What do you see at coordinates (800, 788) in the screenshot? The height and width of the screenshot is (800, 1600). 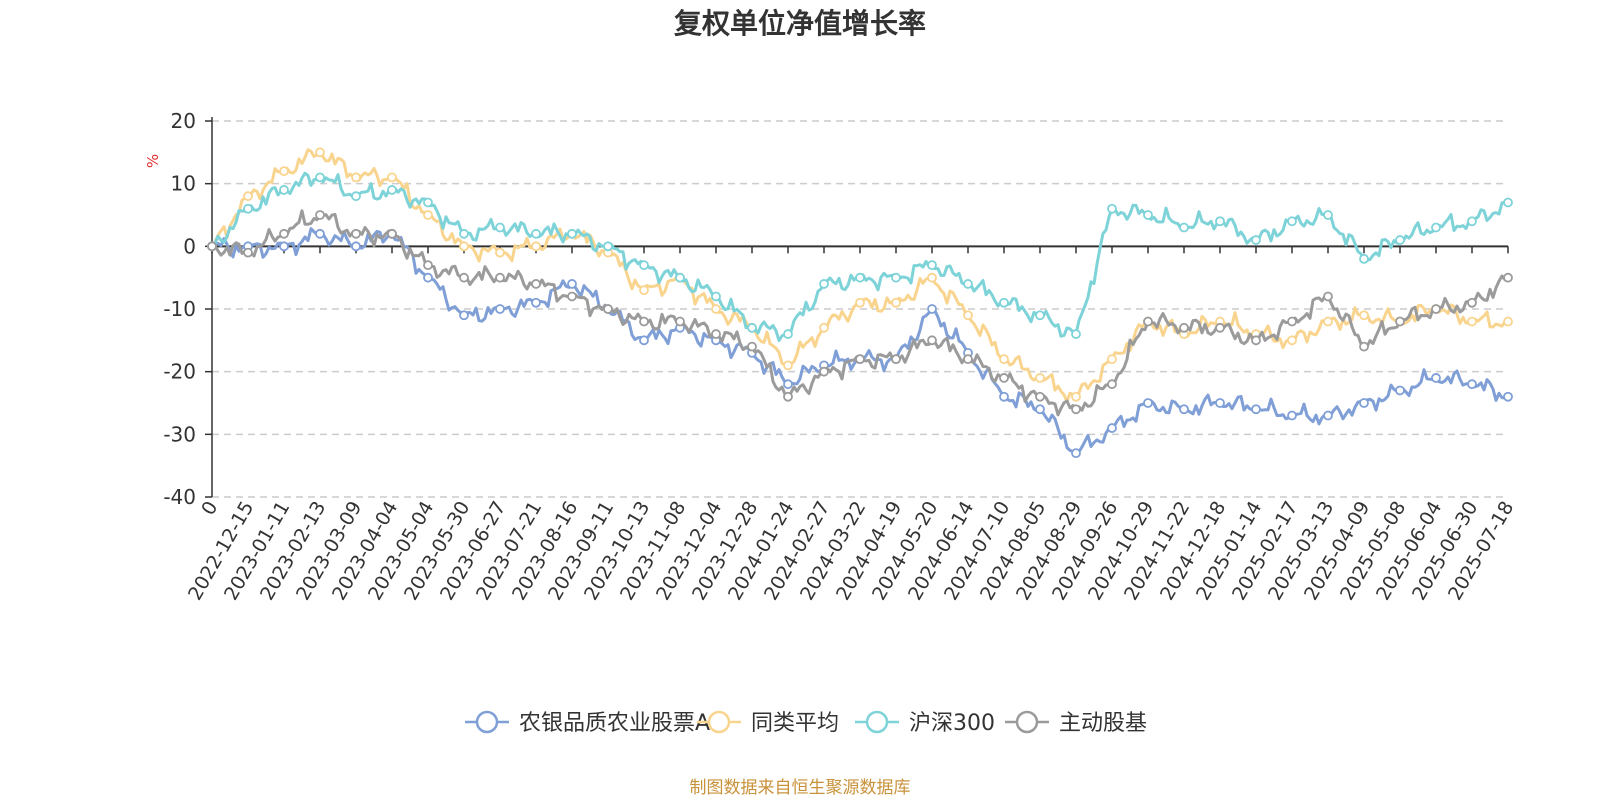 I see `source-note: 制图数据来自恒生聚源数据库` at bounding box center [800, 788].